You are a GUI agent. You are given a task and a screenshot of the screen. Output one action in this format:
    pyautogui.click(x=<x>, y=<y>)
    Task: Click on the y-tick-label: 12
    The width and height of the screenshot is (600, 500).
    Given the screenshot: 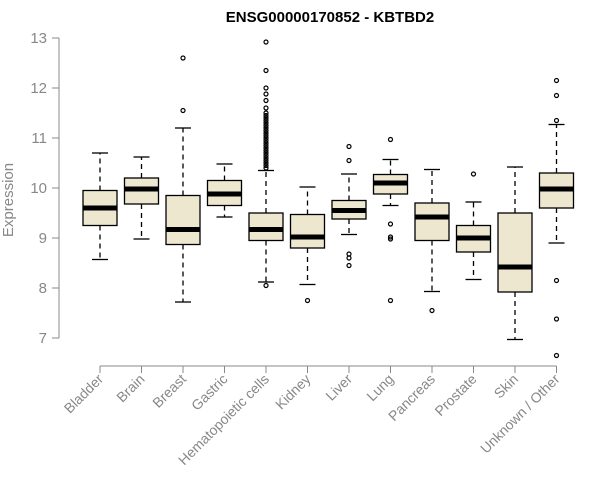 What is the action you would take?
    pyautogui.click(x=38, y=88)
    